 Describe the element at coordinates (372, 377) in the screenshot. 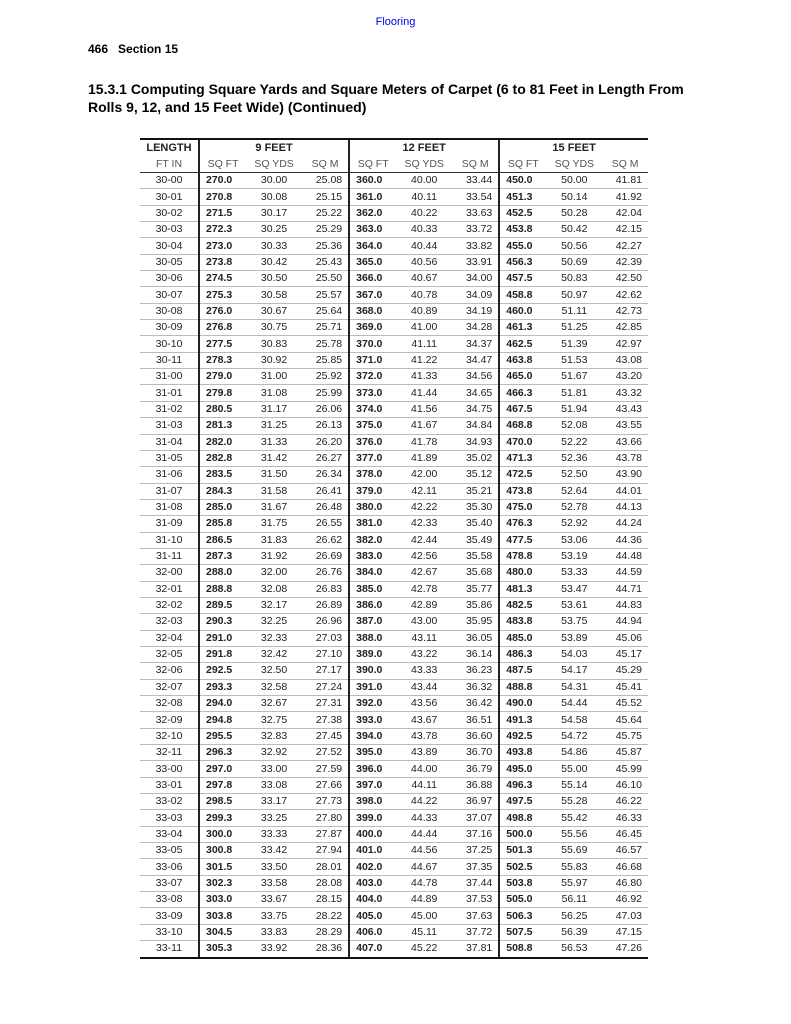

I see `value-cell: 372.0` at that location.